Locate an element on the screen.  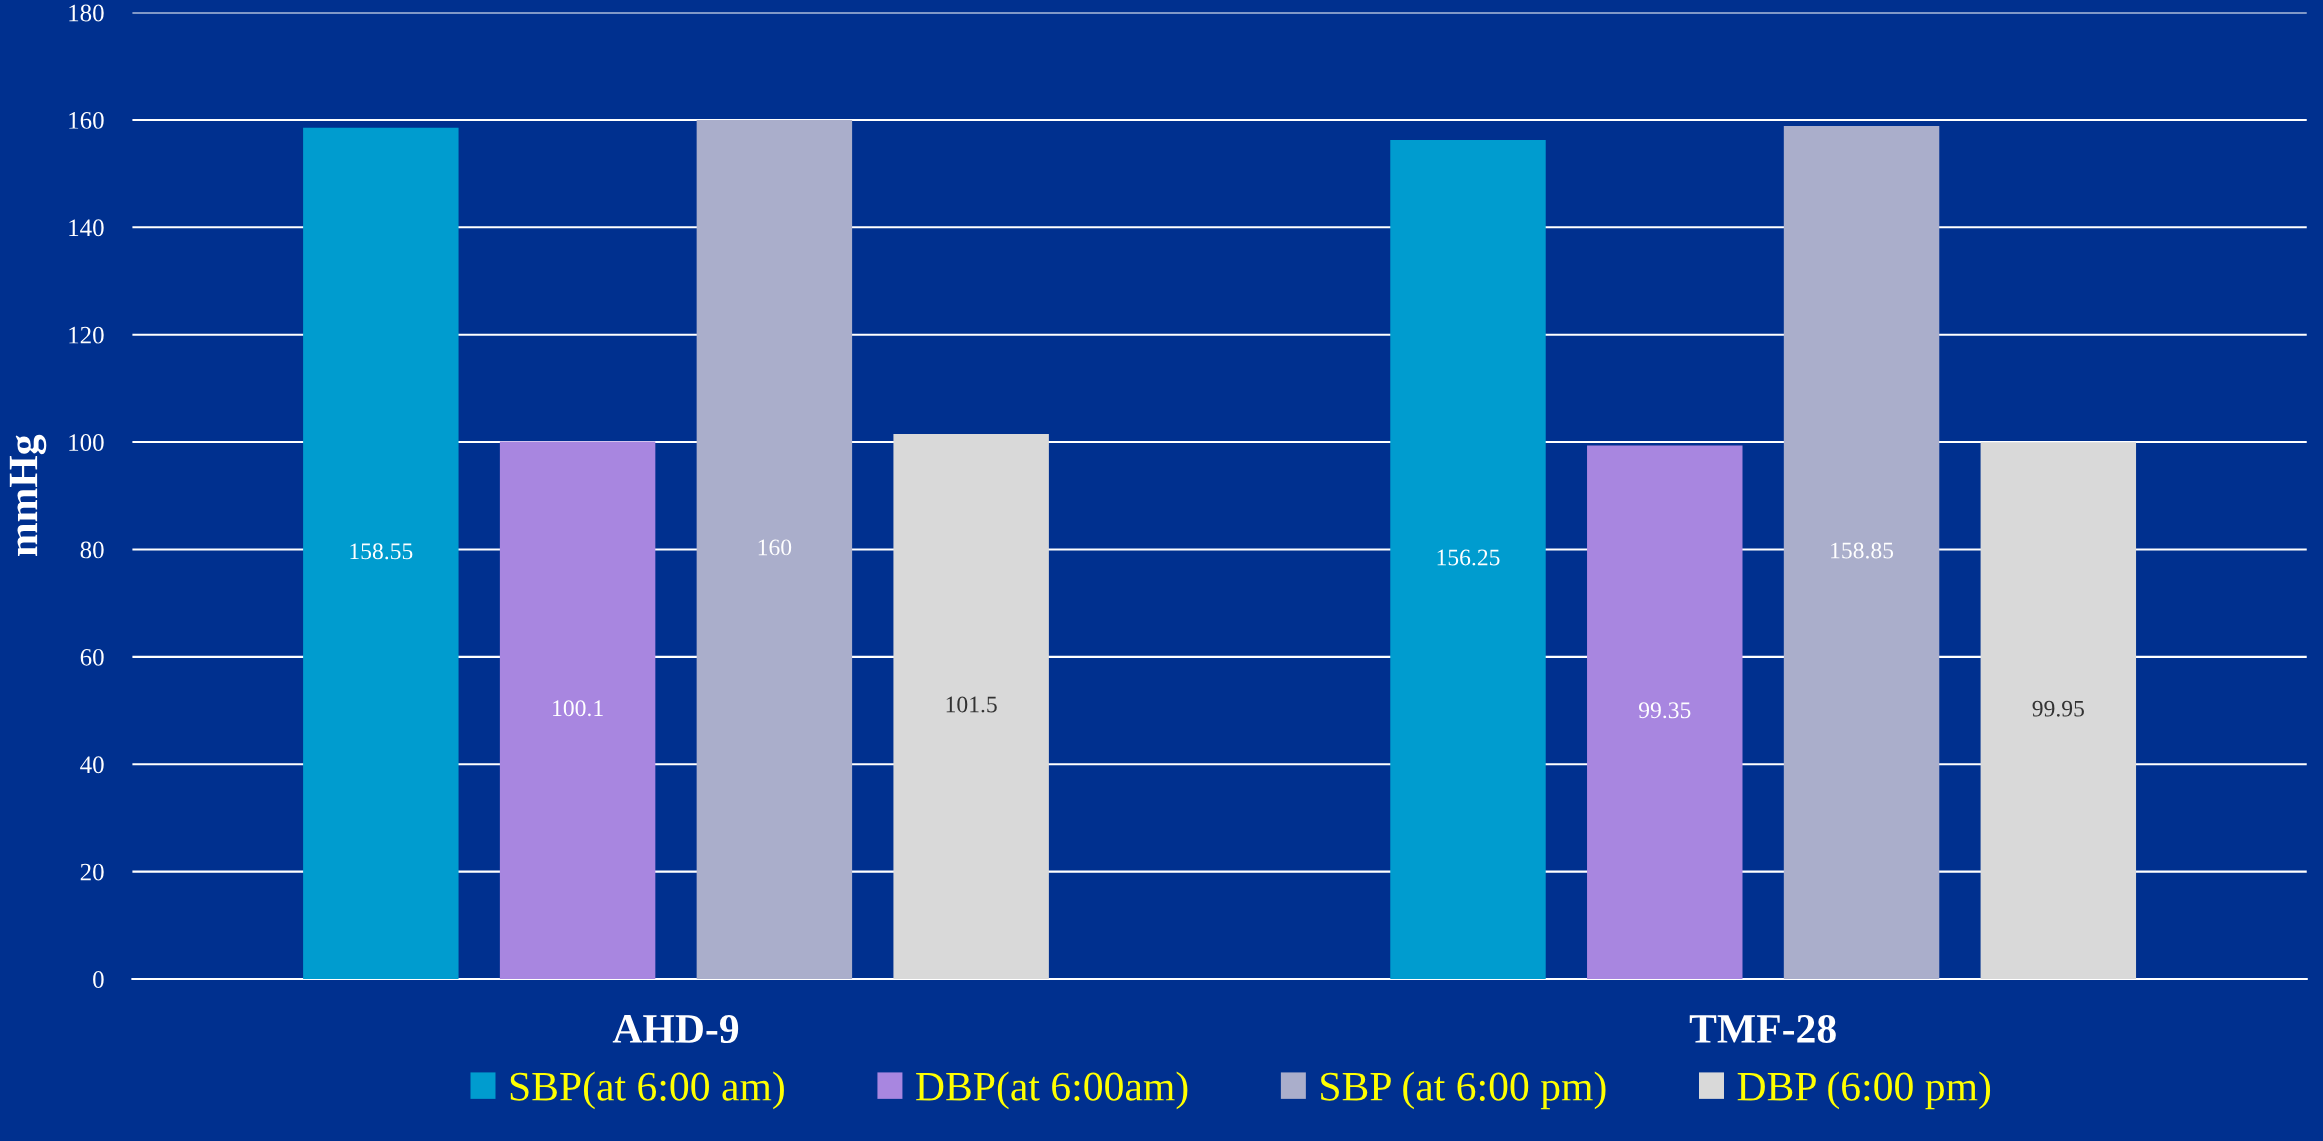
data-label: 101.5 is located at coordinates (971, 704).